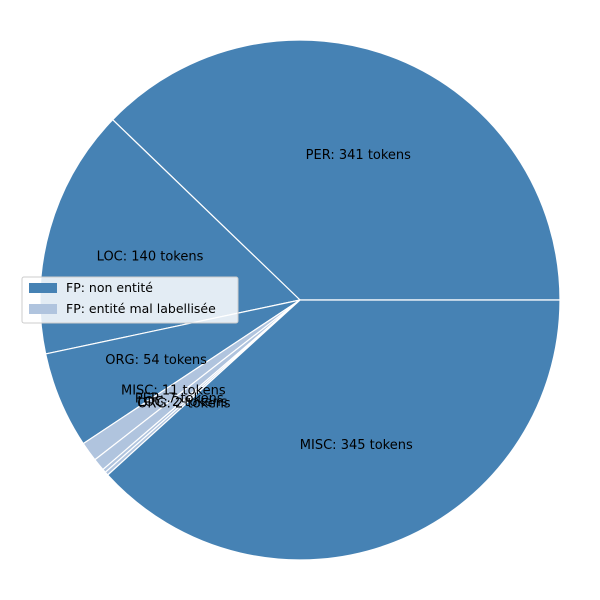  Describe the element at coordinates (356, 445) in the screenshot. I see `slice-label-7: MISC: 345 tokens` at that location.